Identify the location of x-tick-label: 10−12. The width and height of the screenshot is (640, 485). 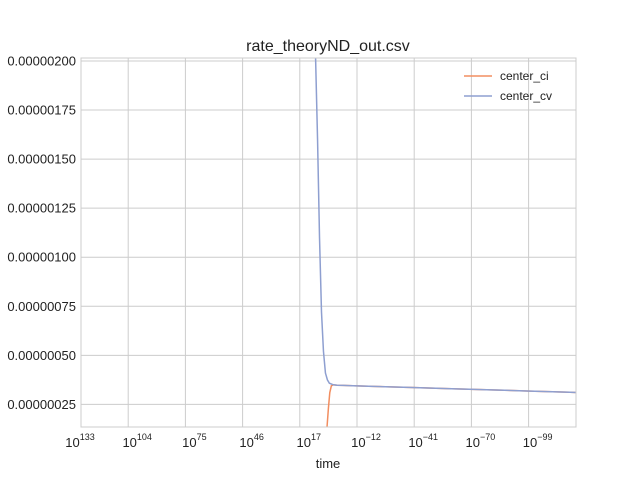
(366, 441).